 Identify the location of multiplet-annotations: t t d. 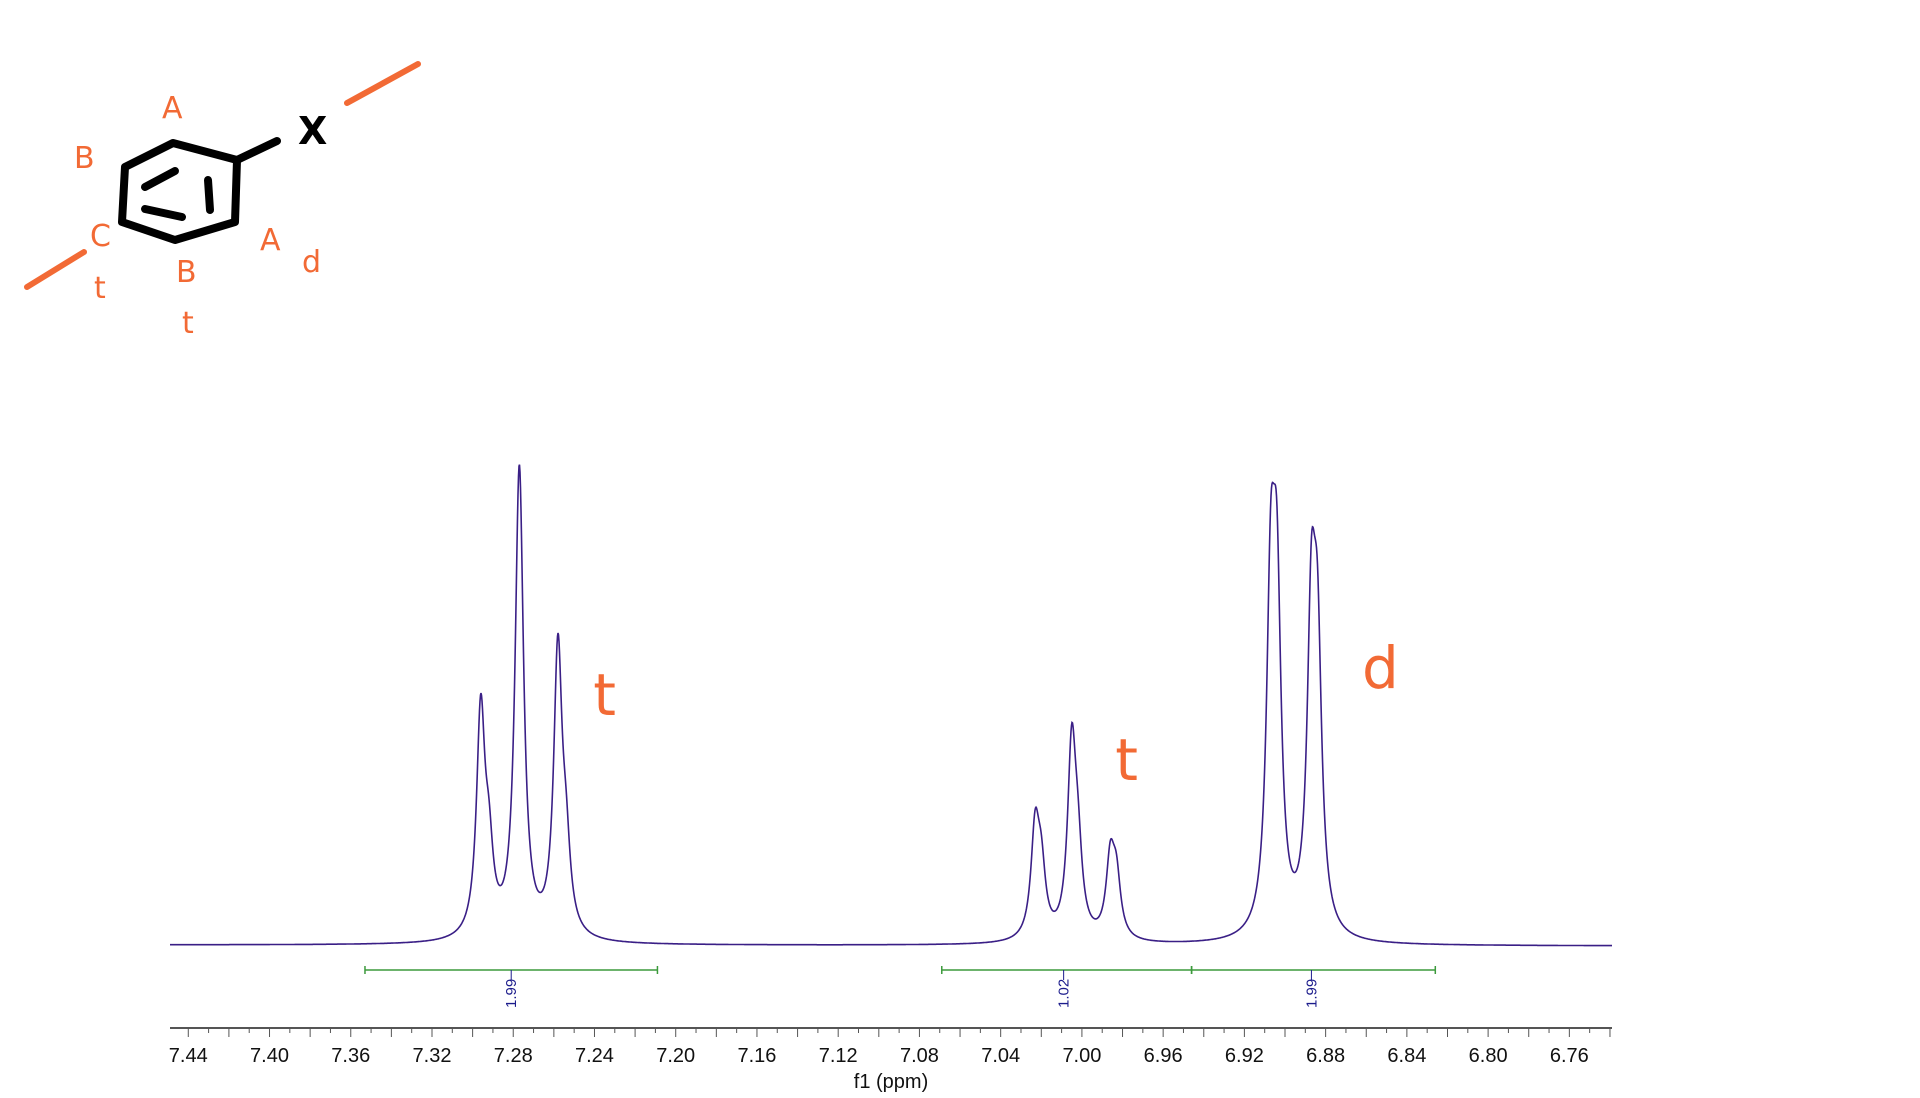
(996, 714).